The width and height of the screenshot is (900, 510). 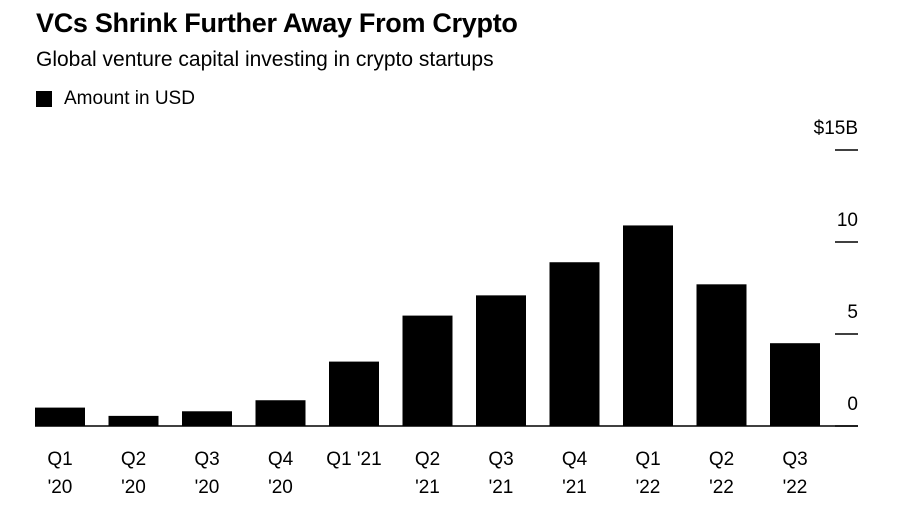 What do you see at coordinates (574, 473) in the screenshot?
I see `x-tick-label: Q4 '21` at bounding box center [574, 473].